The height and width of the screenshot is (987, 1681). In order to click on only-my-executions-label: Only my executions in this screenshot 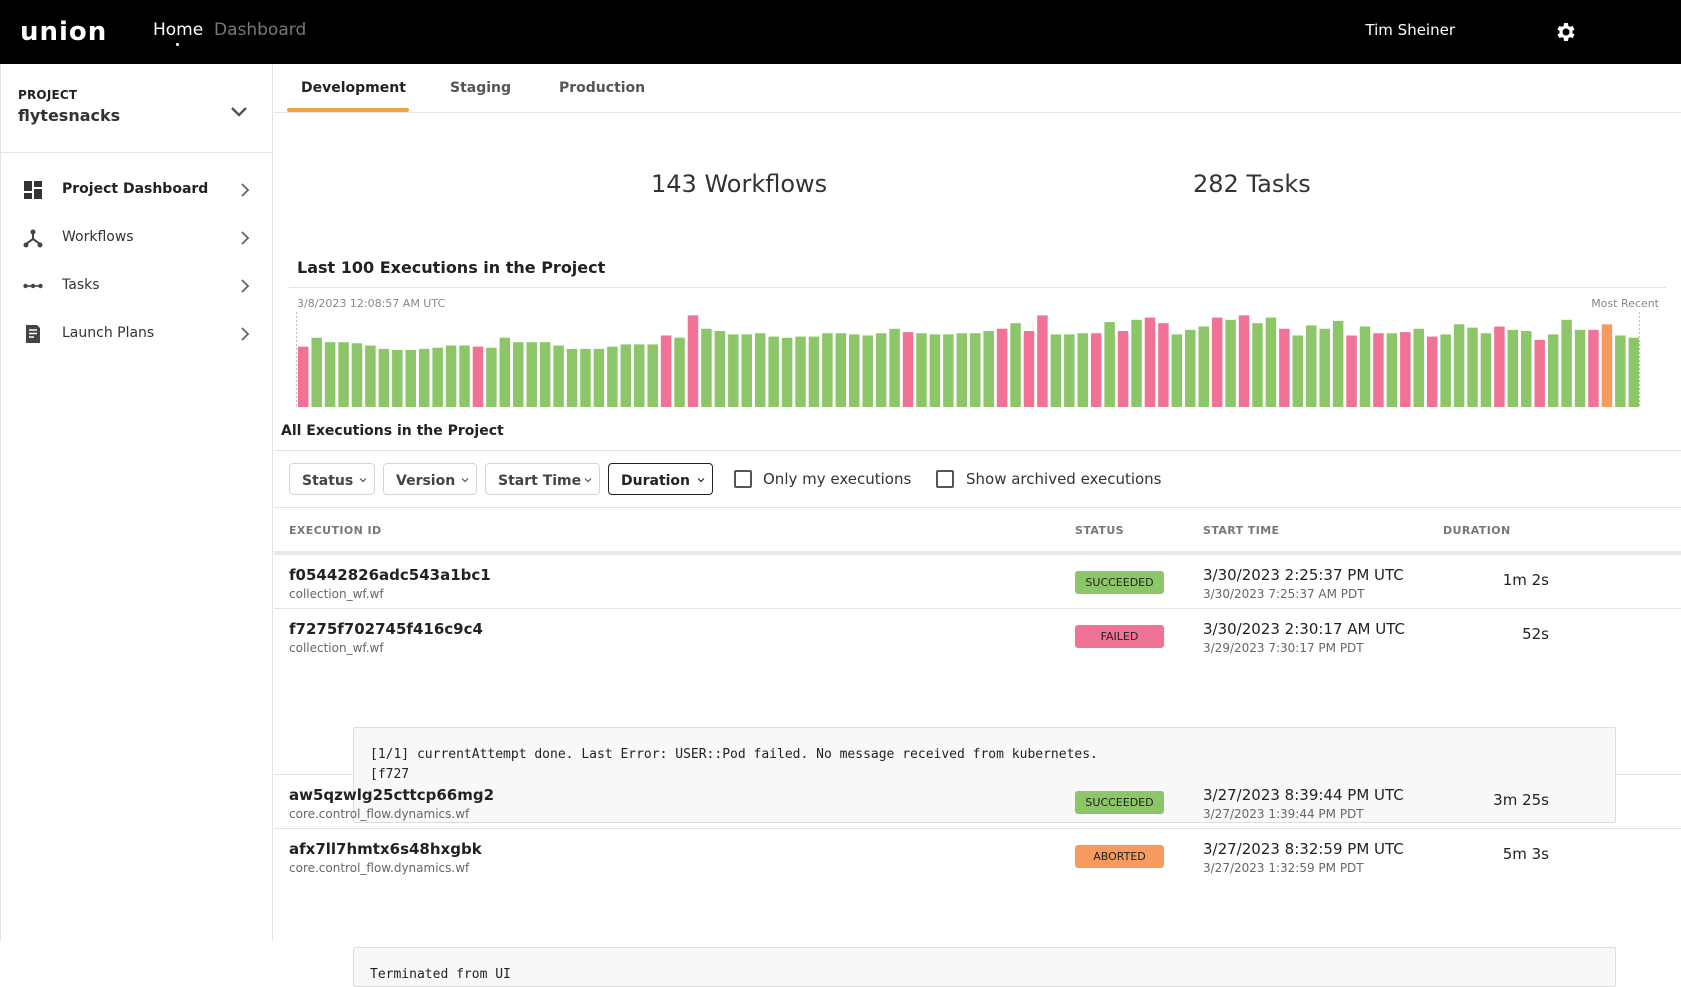, I will do `click(837, 479)`.